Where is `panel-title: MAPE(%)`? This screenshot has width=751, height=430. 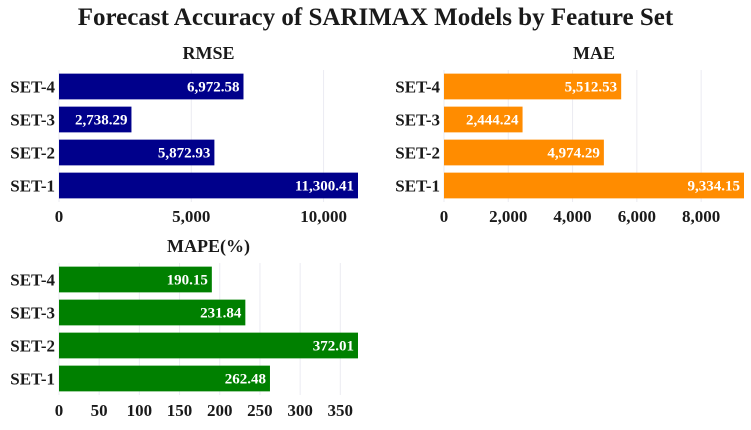 panel-title: MAPE(%) is located at coordinates (208, 246).